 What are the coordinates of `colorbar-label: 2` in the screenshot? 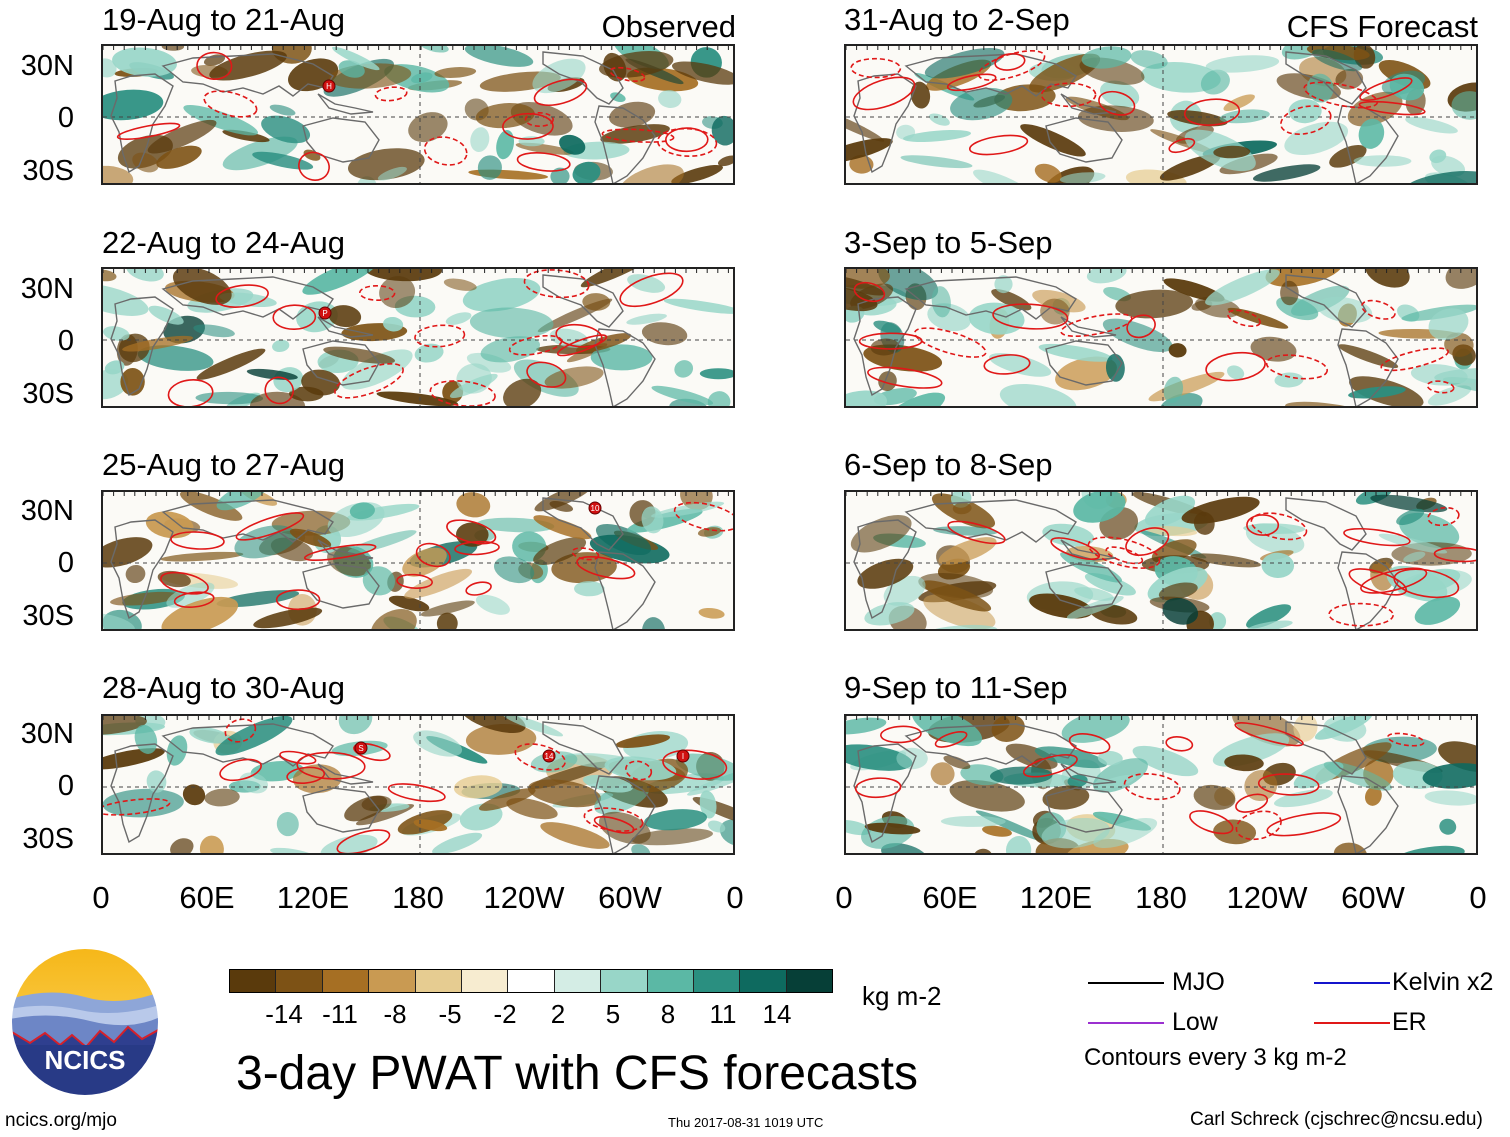 It's located at (558, 1014).